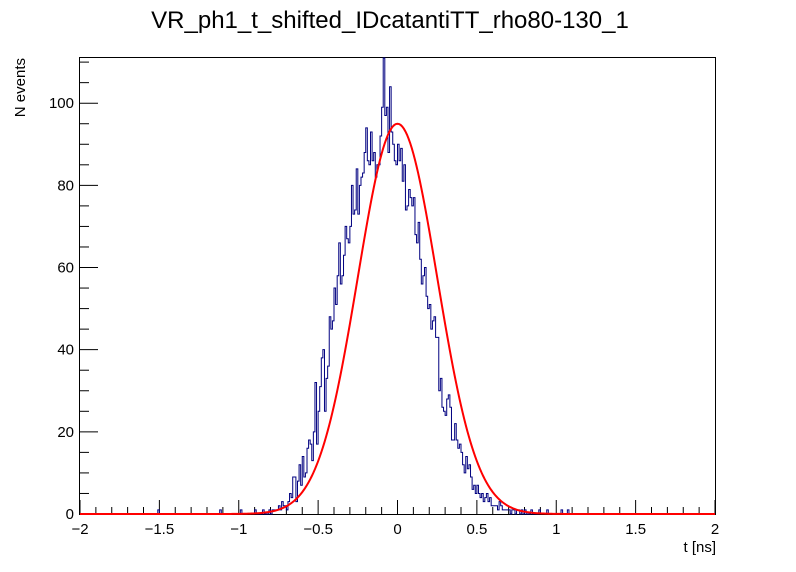  What do you see at coordinates (715, 529) in the screenshot?
I see `x-tick-label: 2` at bounding box center [715, 529].